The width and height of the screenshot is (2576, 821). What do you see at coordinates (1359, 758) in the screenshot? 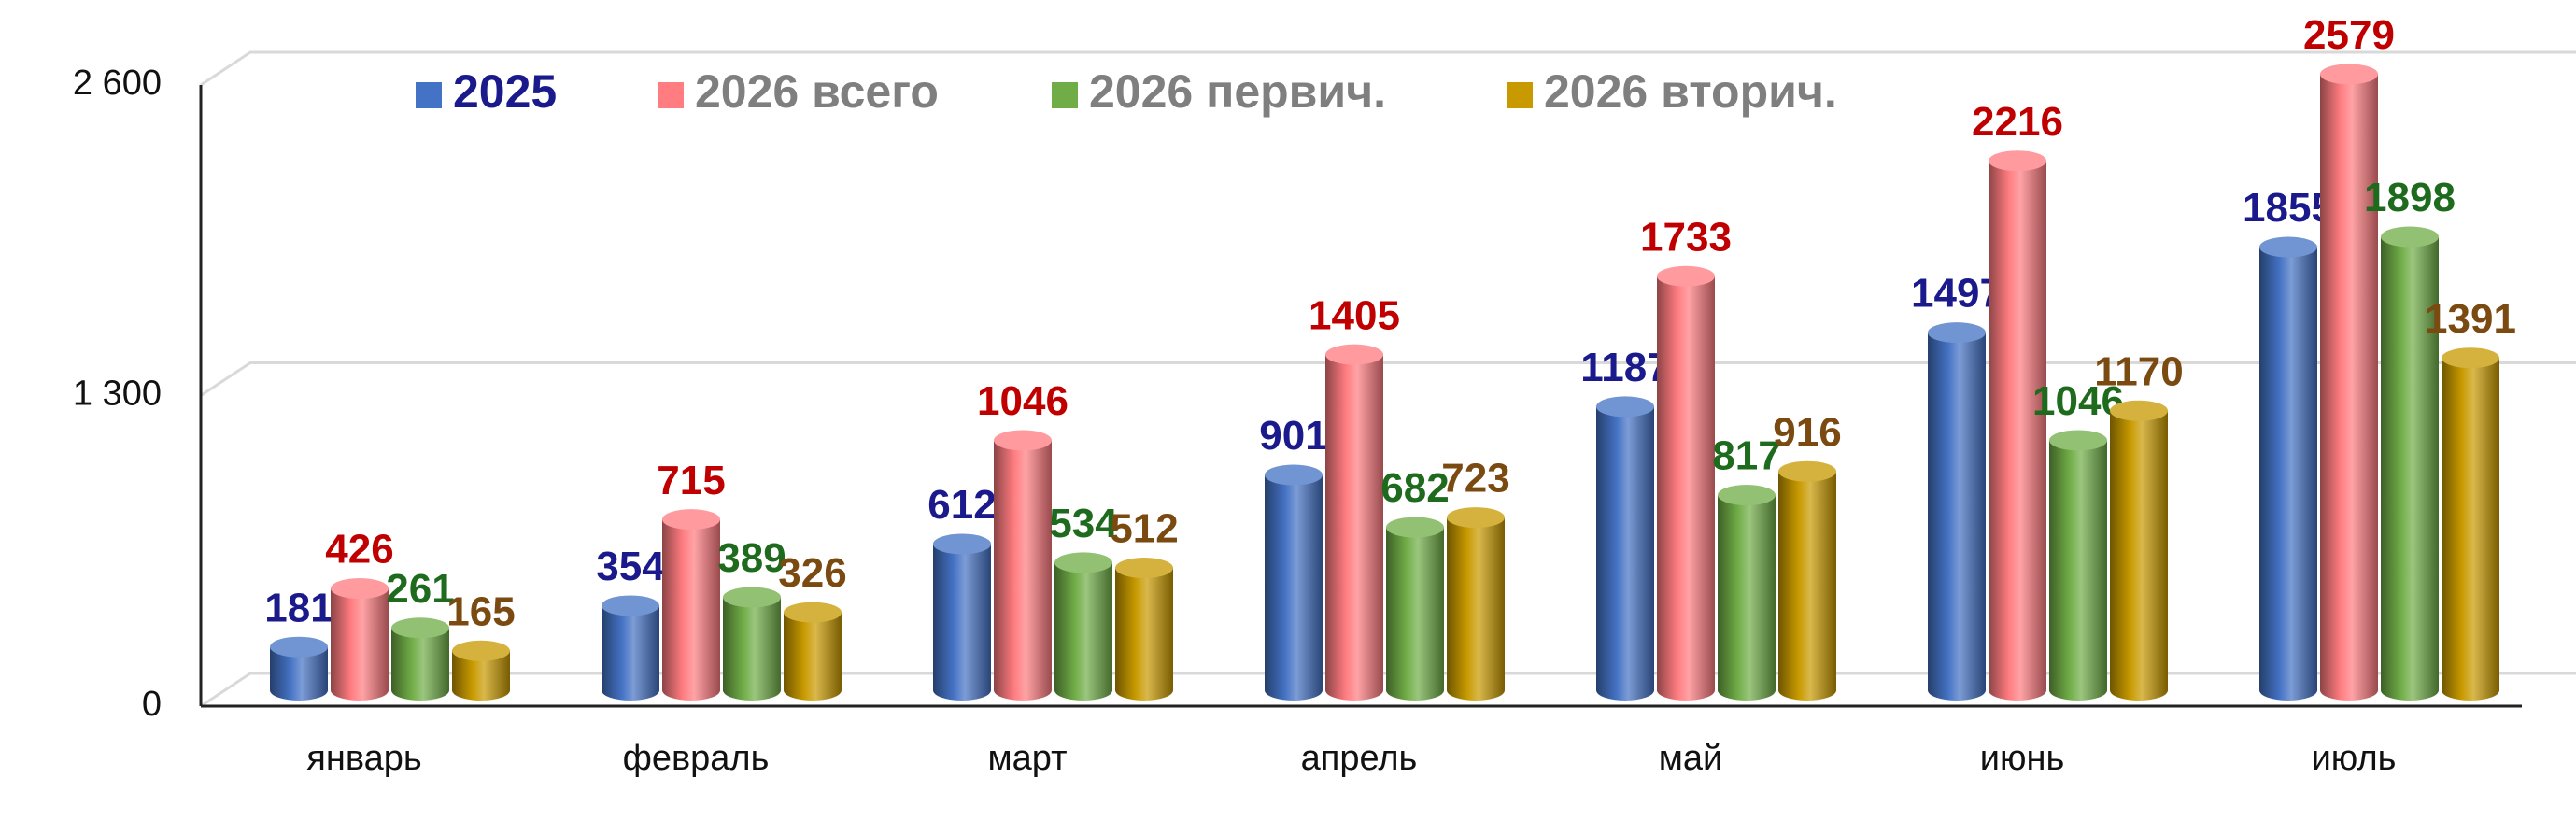
I see `x-tick-label: апрель` at bounding box center [1359, 758].